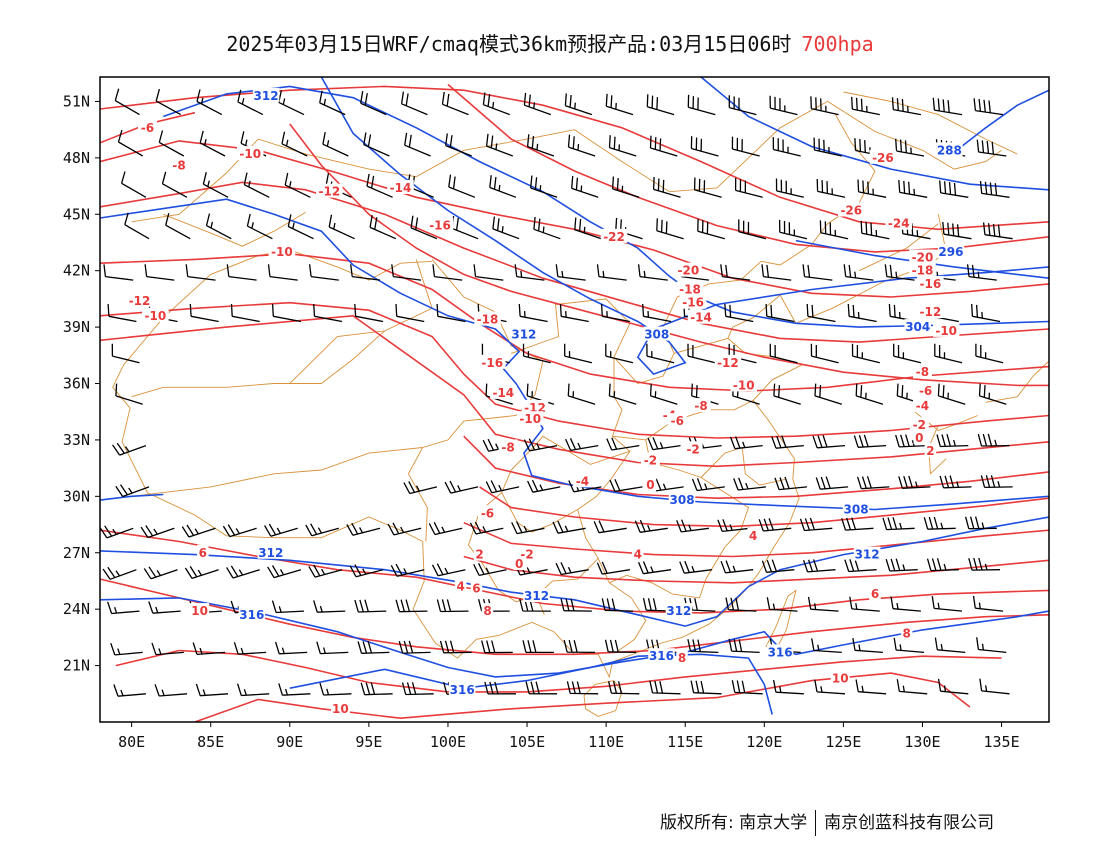  What do you see at coordinates (329, 192) in the screenshot?
I see `contour-label: -12` at bounding box center [329, 192].